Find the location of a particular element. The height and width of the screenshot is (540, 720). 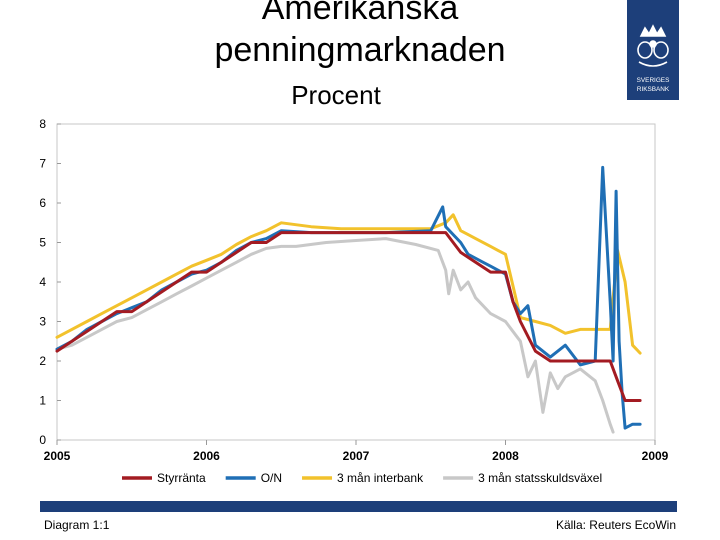

legend-label: O/N is located at coordinates (271, 478).